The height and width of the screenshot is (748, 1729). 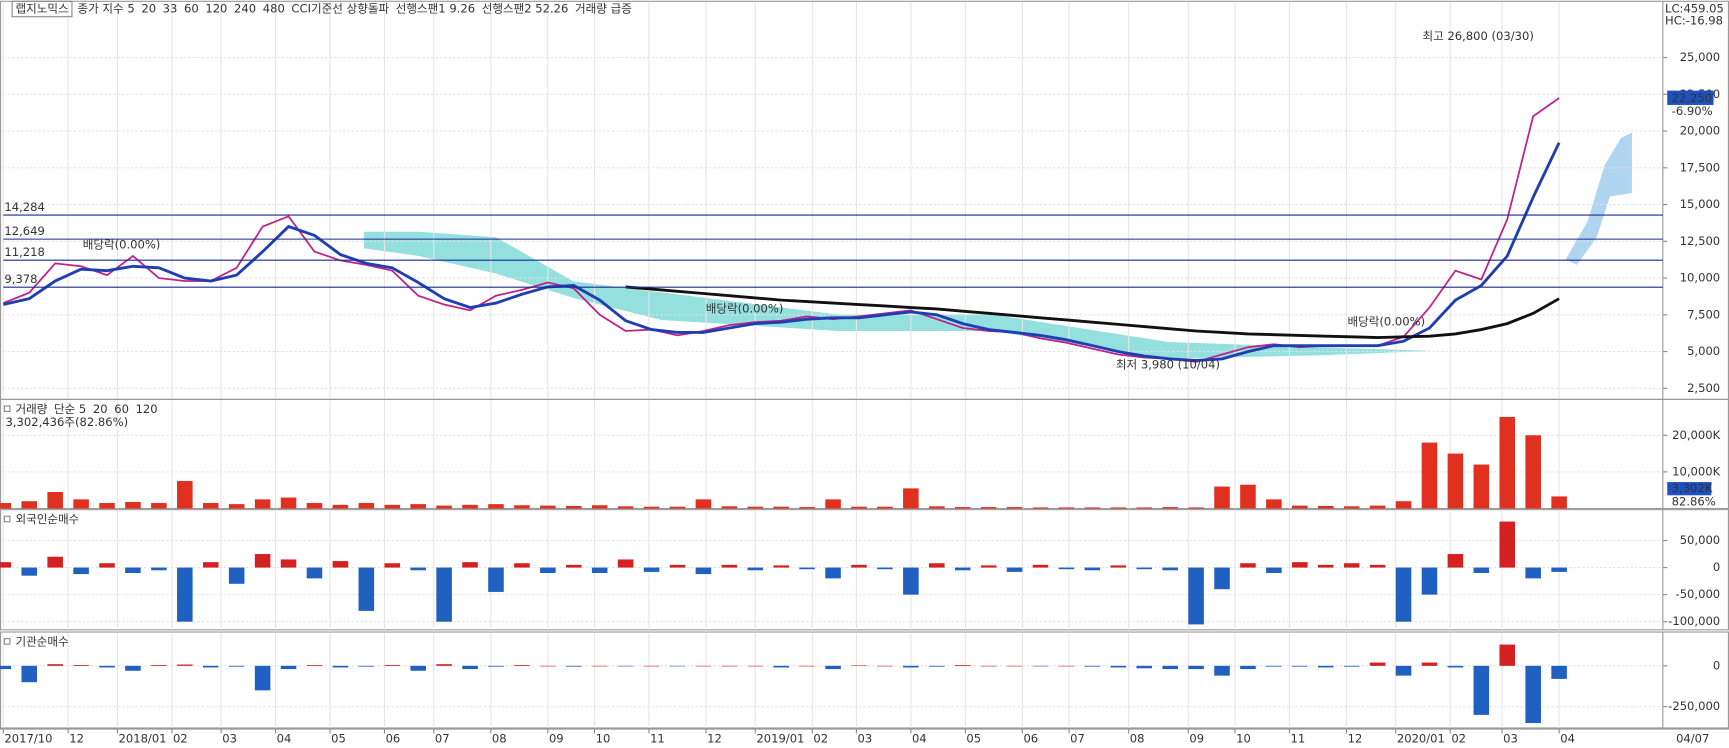 What do you see at coordinates (1700, 278) in the screenshot?
I see `y-tick-label: 10,000` at bounding box center [1700, 278].